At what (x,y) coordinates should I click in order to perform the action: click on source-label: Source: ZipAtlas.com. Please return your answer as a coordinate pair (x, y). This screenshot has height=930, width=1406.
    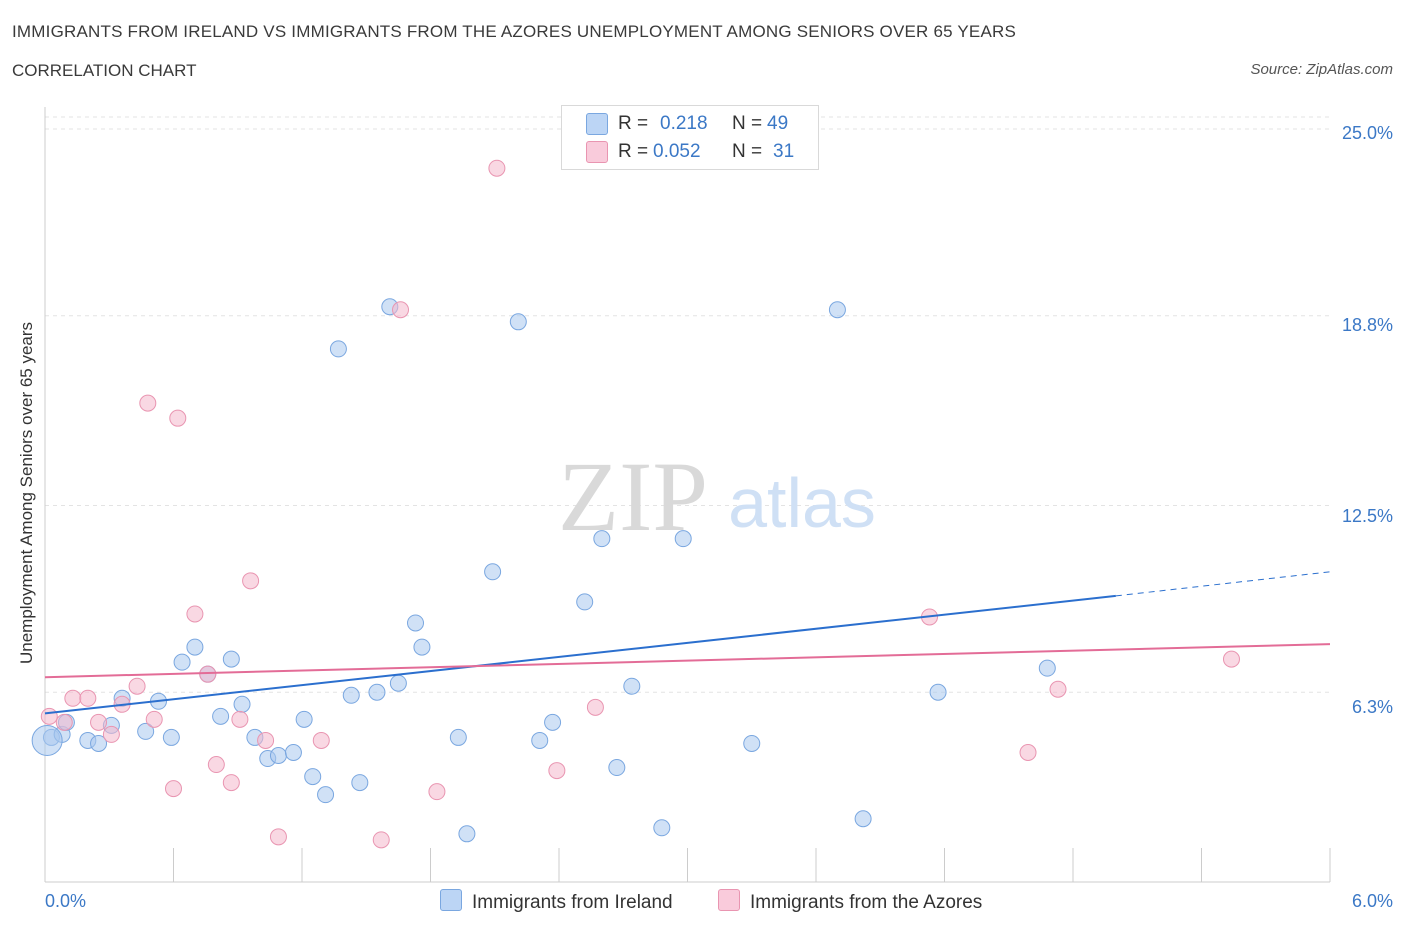
    Looking at the image, I should click on (1321, 69).